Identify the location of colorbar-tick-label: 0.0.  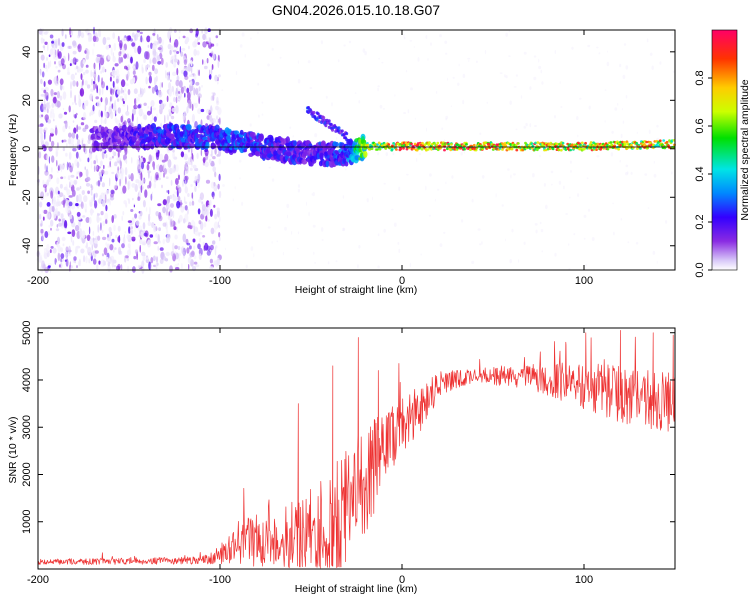
(700, 269).